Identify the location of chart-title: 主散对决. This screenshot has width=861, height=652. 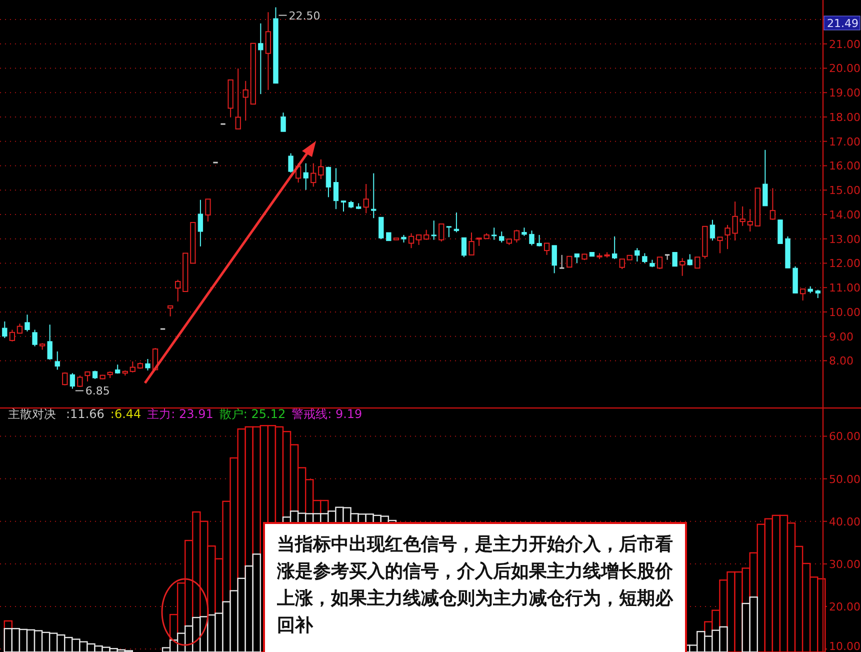
(32, 414).